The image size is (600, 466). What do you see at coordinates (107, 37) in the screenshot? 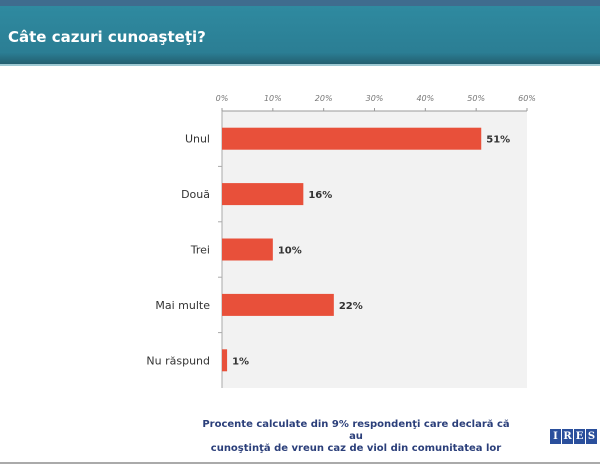
I see `slide-title: Câte cazuri cunoaşteţi?` at bounding box center [107, 37].